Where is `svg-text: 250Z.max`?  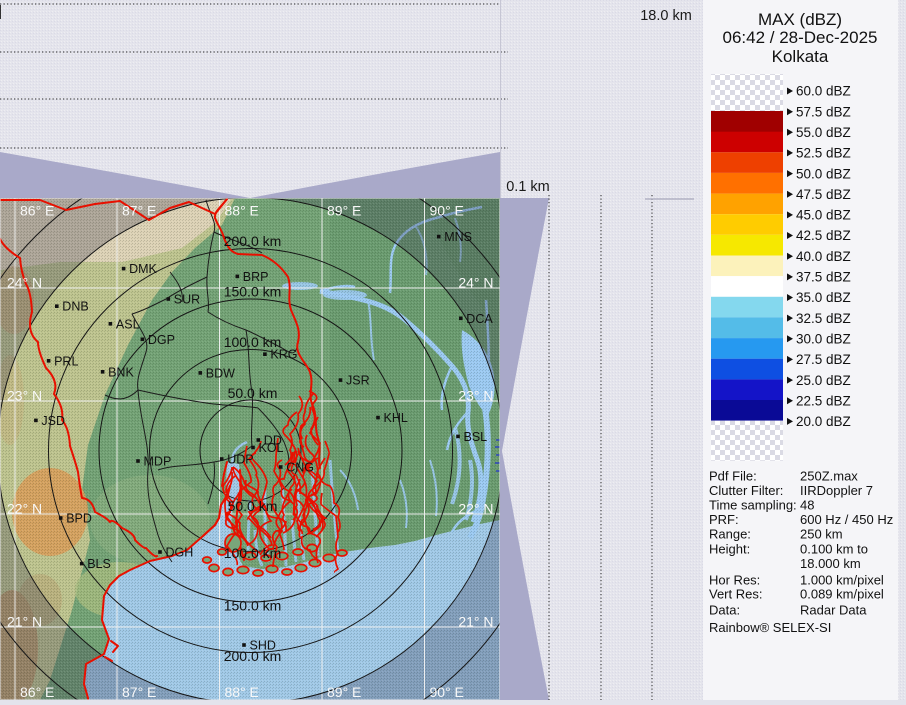 svg-text: 250Z.max is located at coordinates (829, 476).